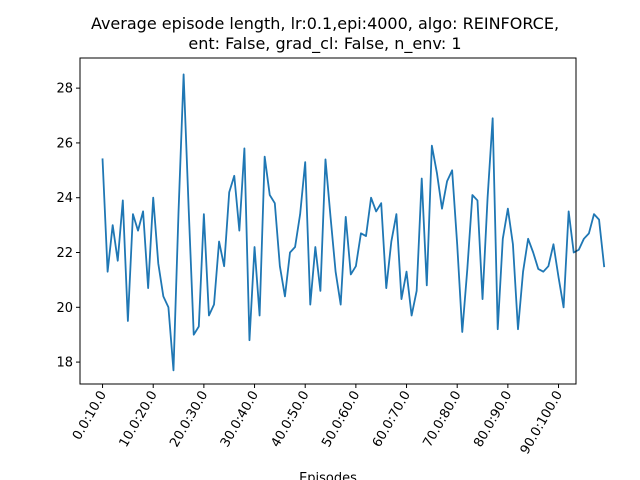 Image resolution: width=640 pixels, height=480 pixels. I want to click on x-tick-label: 20.0:30.0, so click(189, 419).